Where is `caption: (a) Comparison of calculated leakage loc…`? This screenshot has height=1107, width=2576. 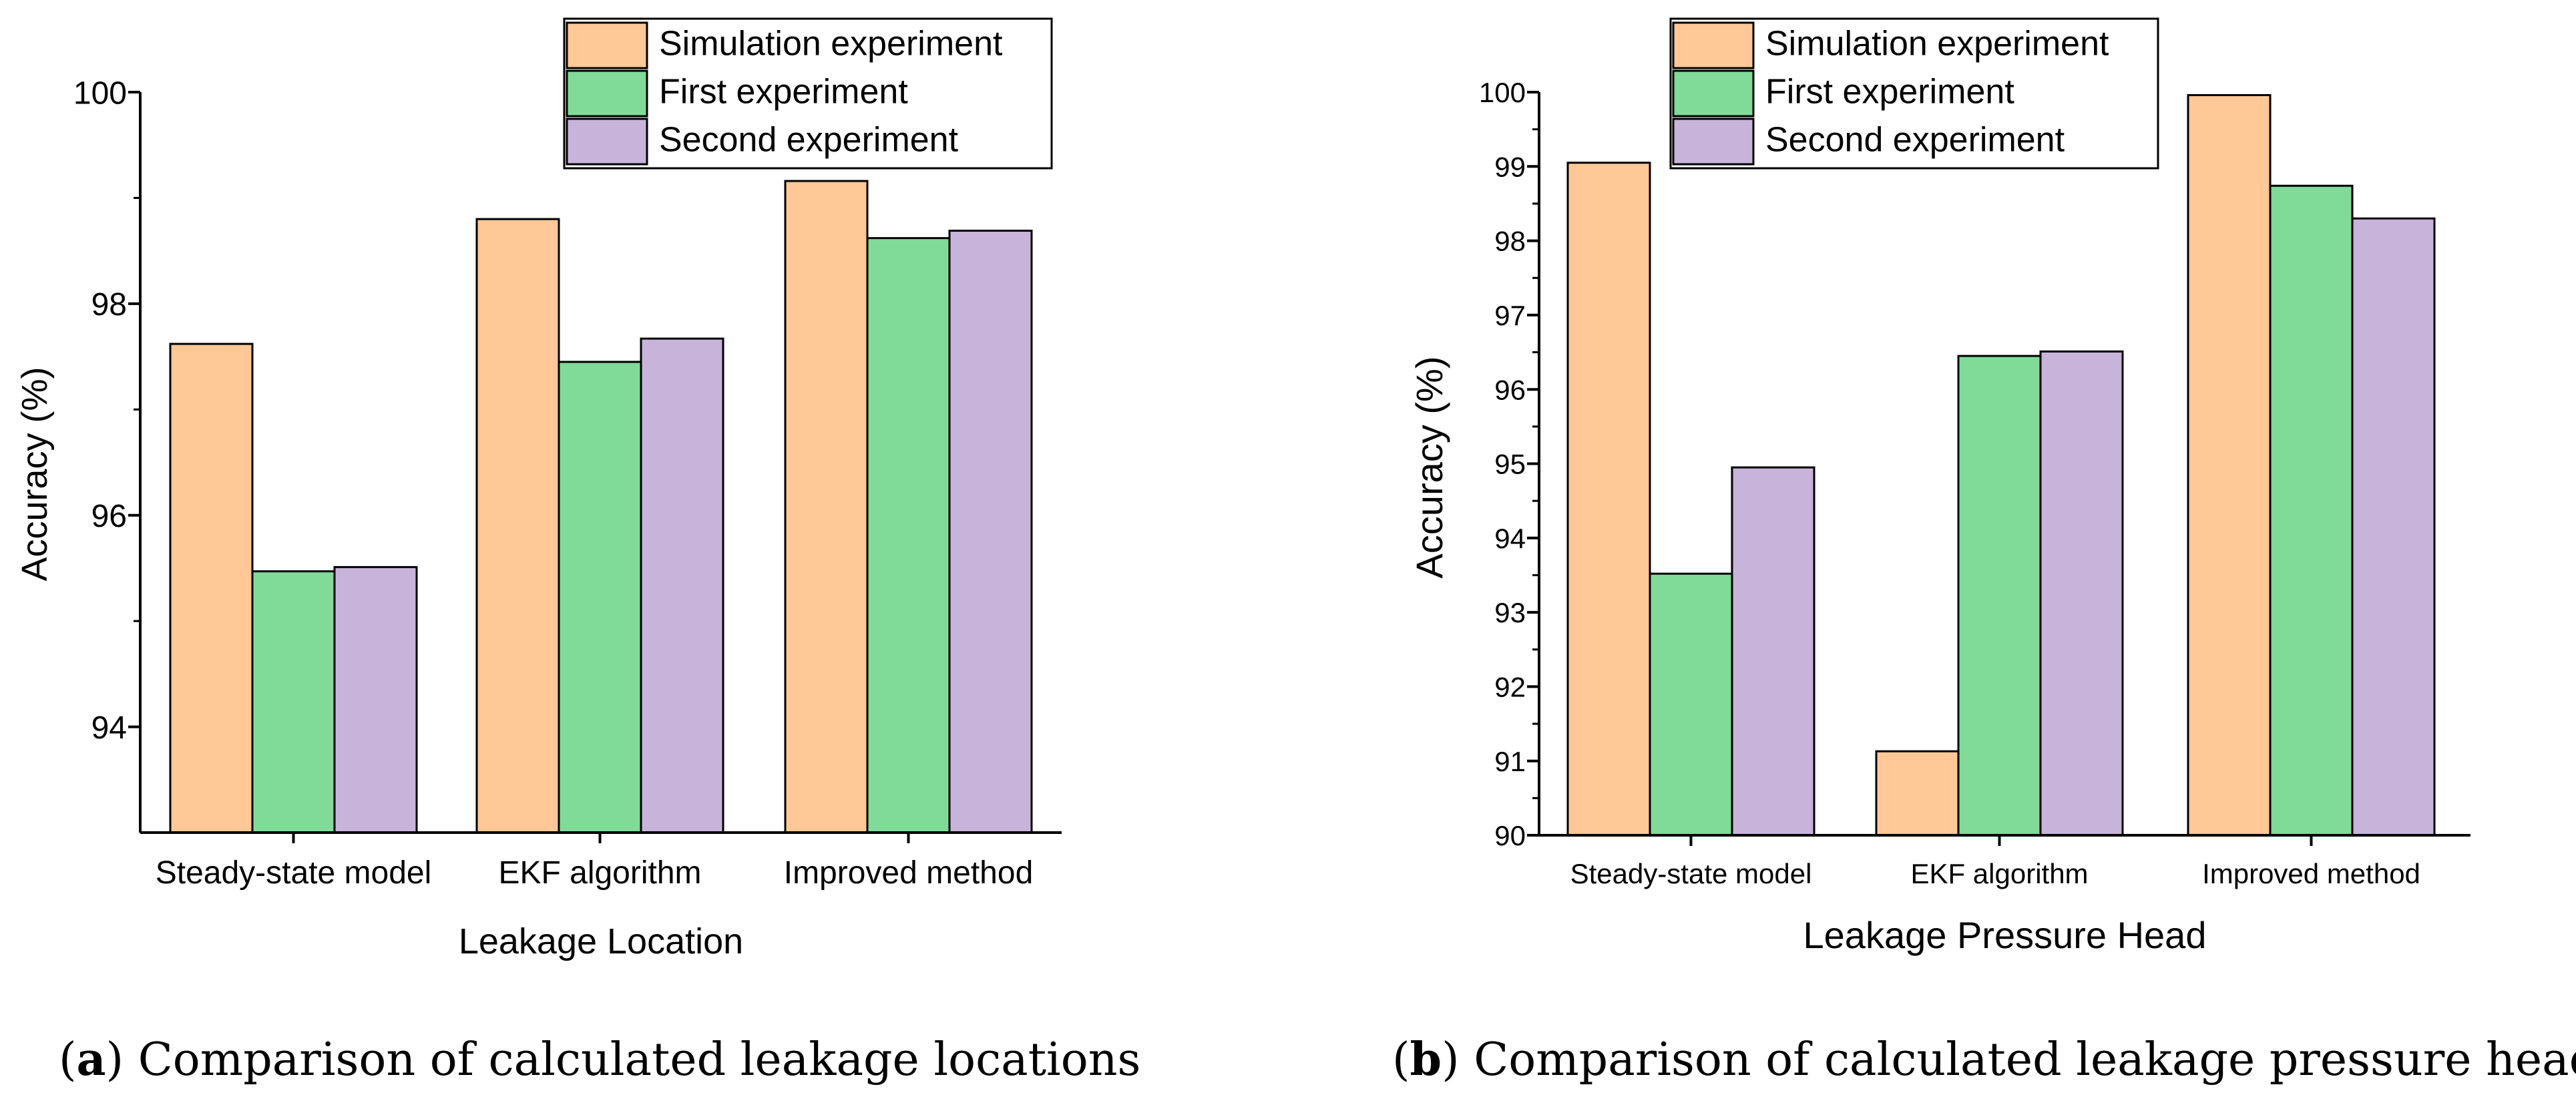 caption: (a) Comparison of calculated leakage loc… is located at coordinates (599, 1059).